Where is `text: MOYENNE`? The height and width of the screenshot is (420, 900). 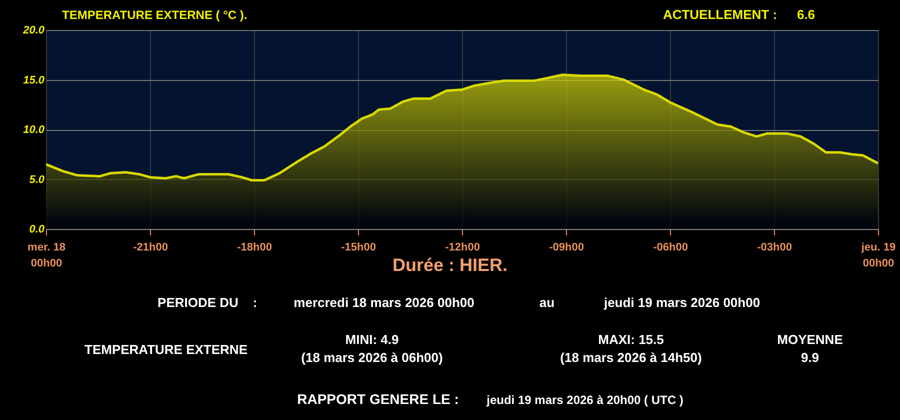 text: MOYENNE is located at coordinates (810, 339).